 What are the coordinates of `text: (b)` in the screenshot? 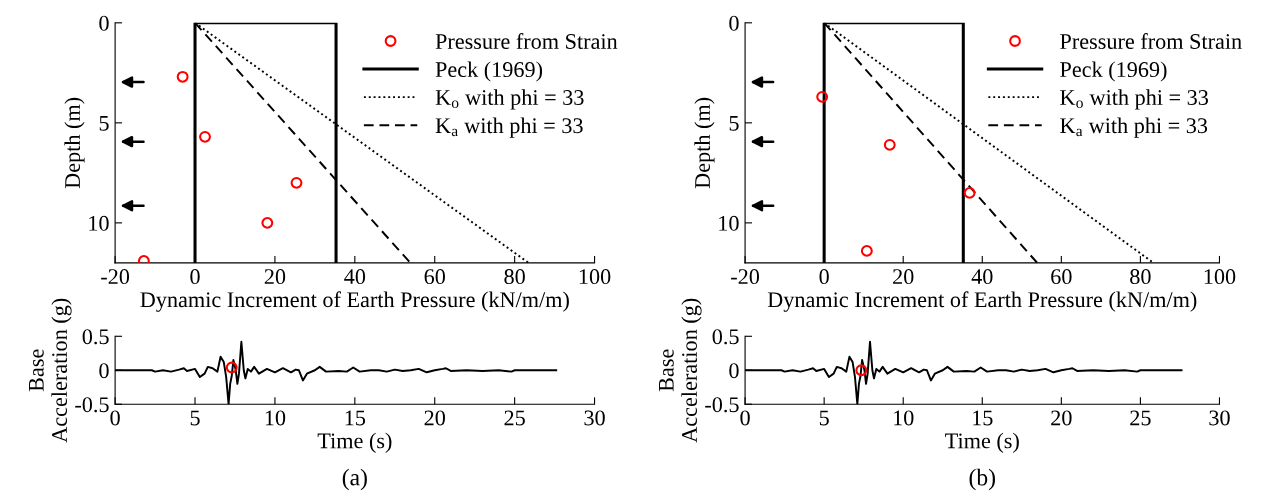 It's located at (982, 479).